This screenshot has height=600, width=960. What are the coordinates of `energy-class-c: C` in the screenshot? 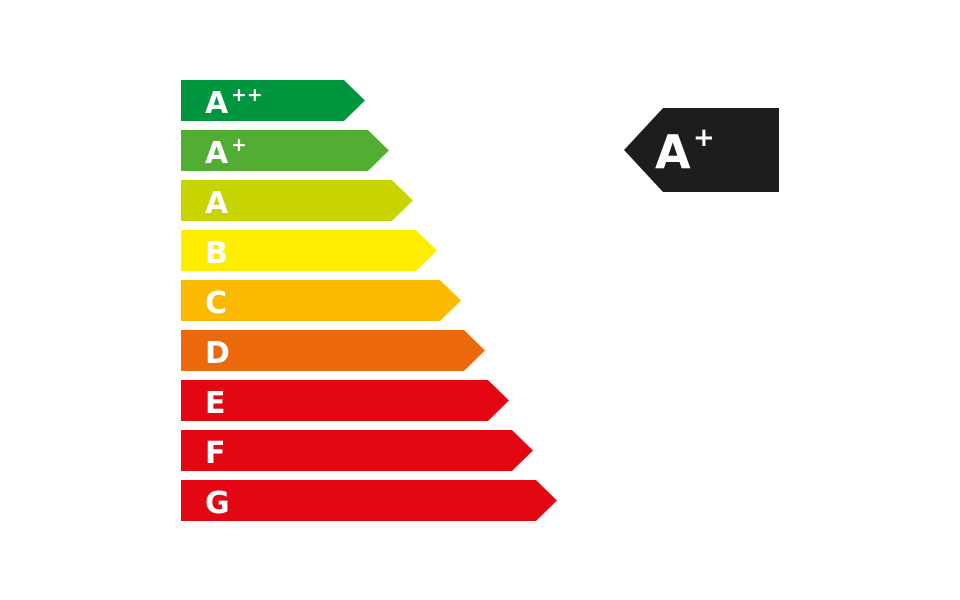 It's located at (321, 300).